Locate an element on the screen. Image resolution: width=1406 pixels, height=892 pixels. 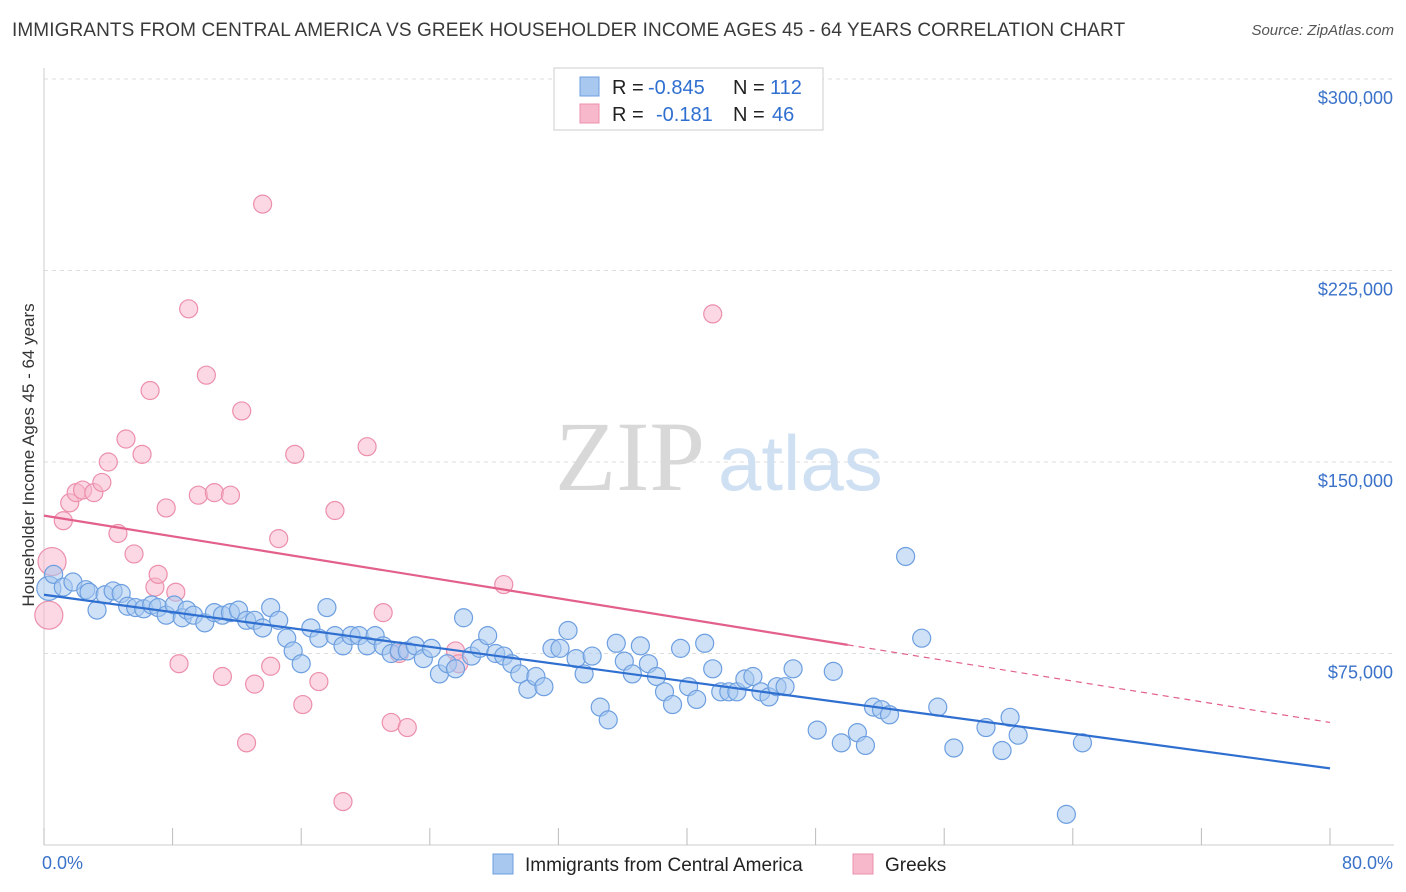
y-tick-label-3: $300,000 is located at coordinates (1355, 98).